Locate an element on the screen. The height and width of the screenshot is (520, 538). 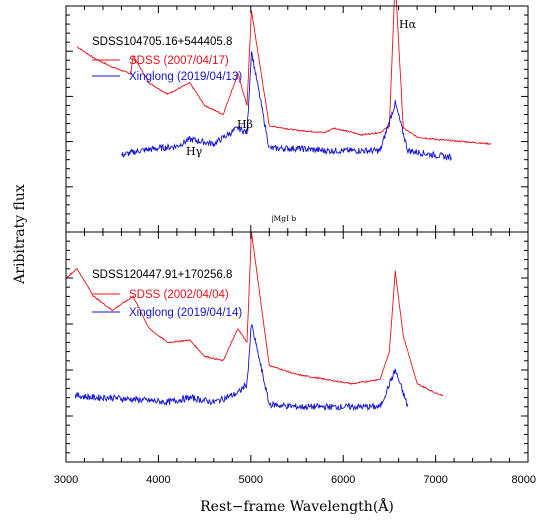
series-line-panel1-xinglong is located at coordinates (286, 105).